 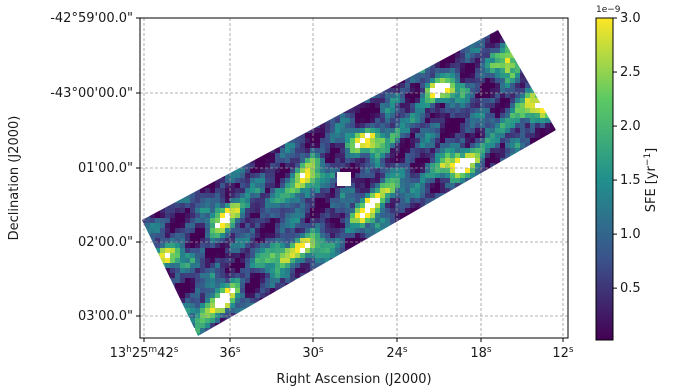 I want to click on y-axis-label: Declination (J2000), so click(x=14, y=178).